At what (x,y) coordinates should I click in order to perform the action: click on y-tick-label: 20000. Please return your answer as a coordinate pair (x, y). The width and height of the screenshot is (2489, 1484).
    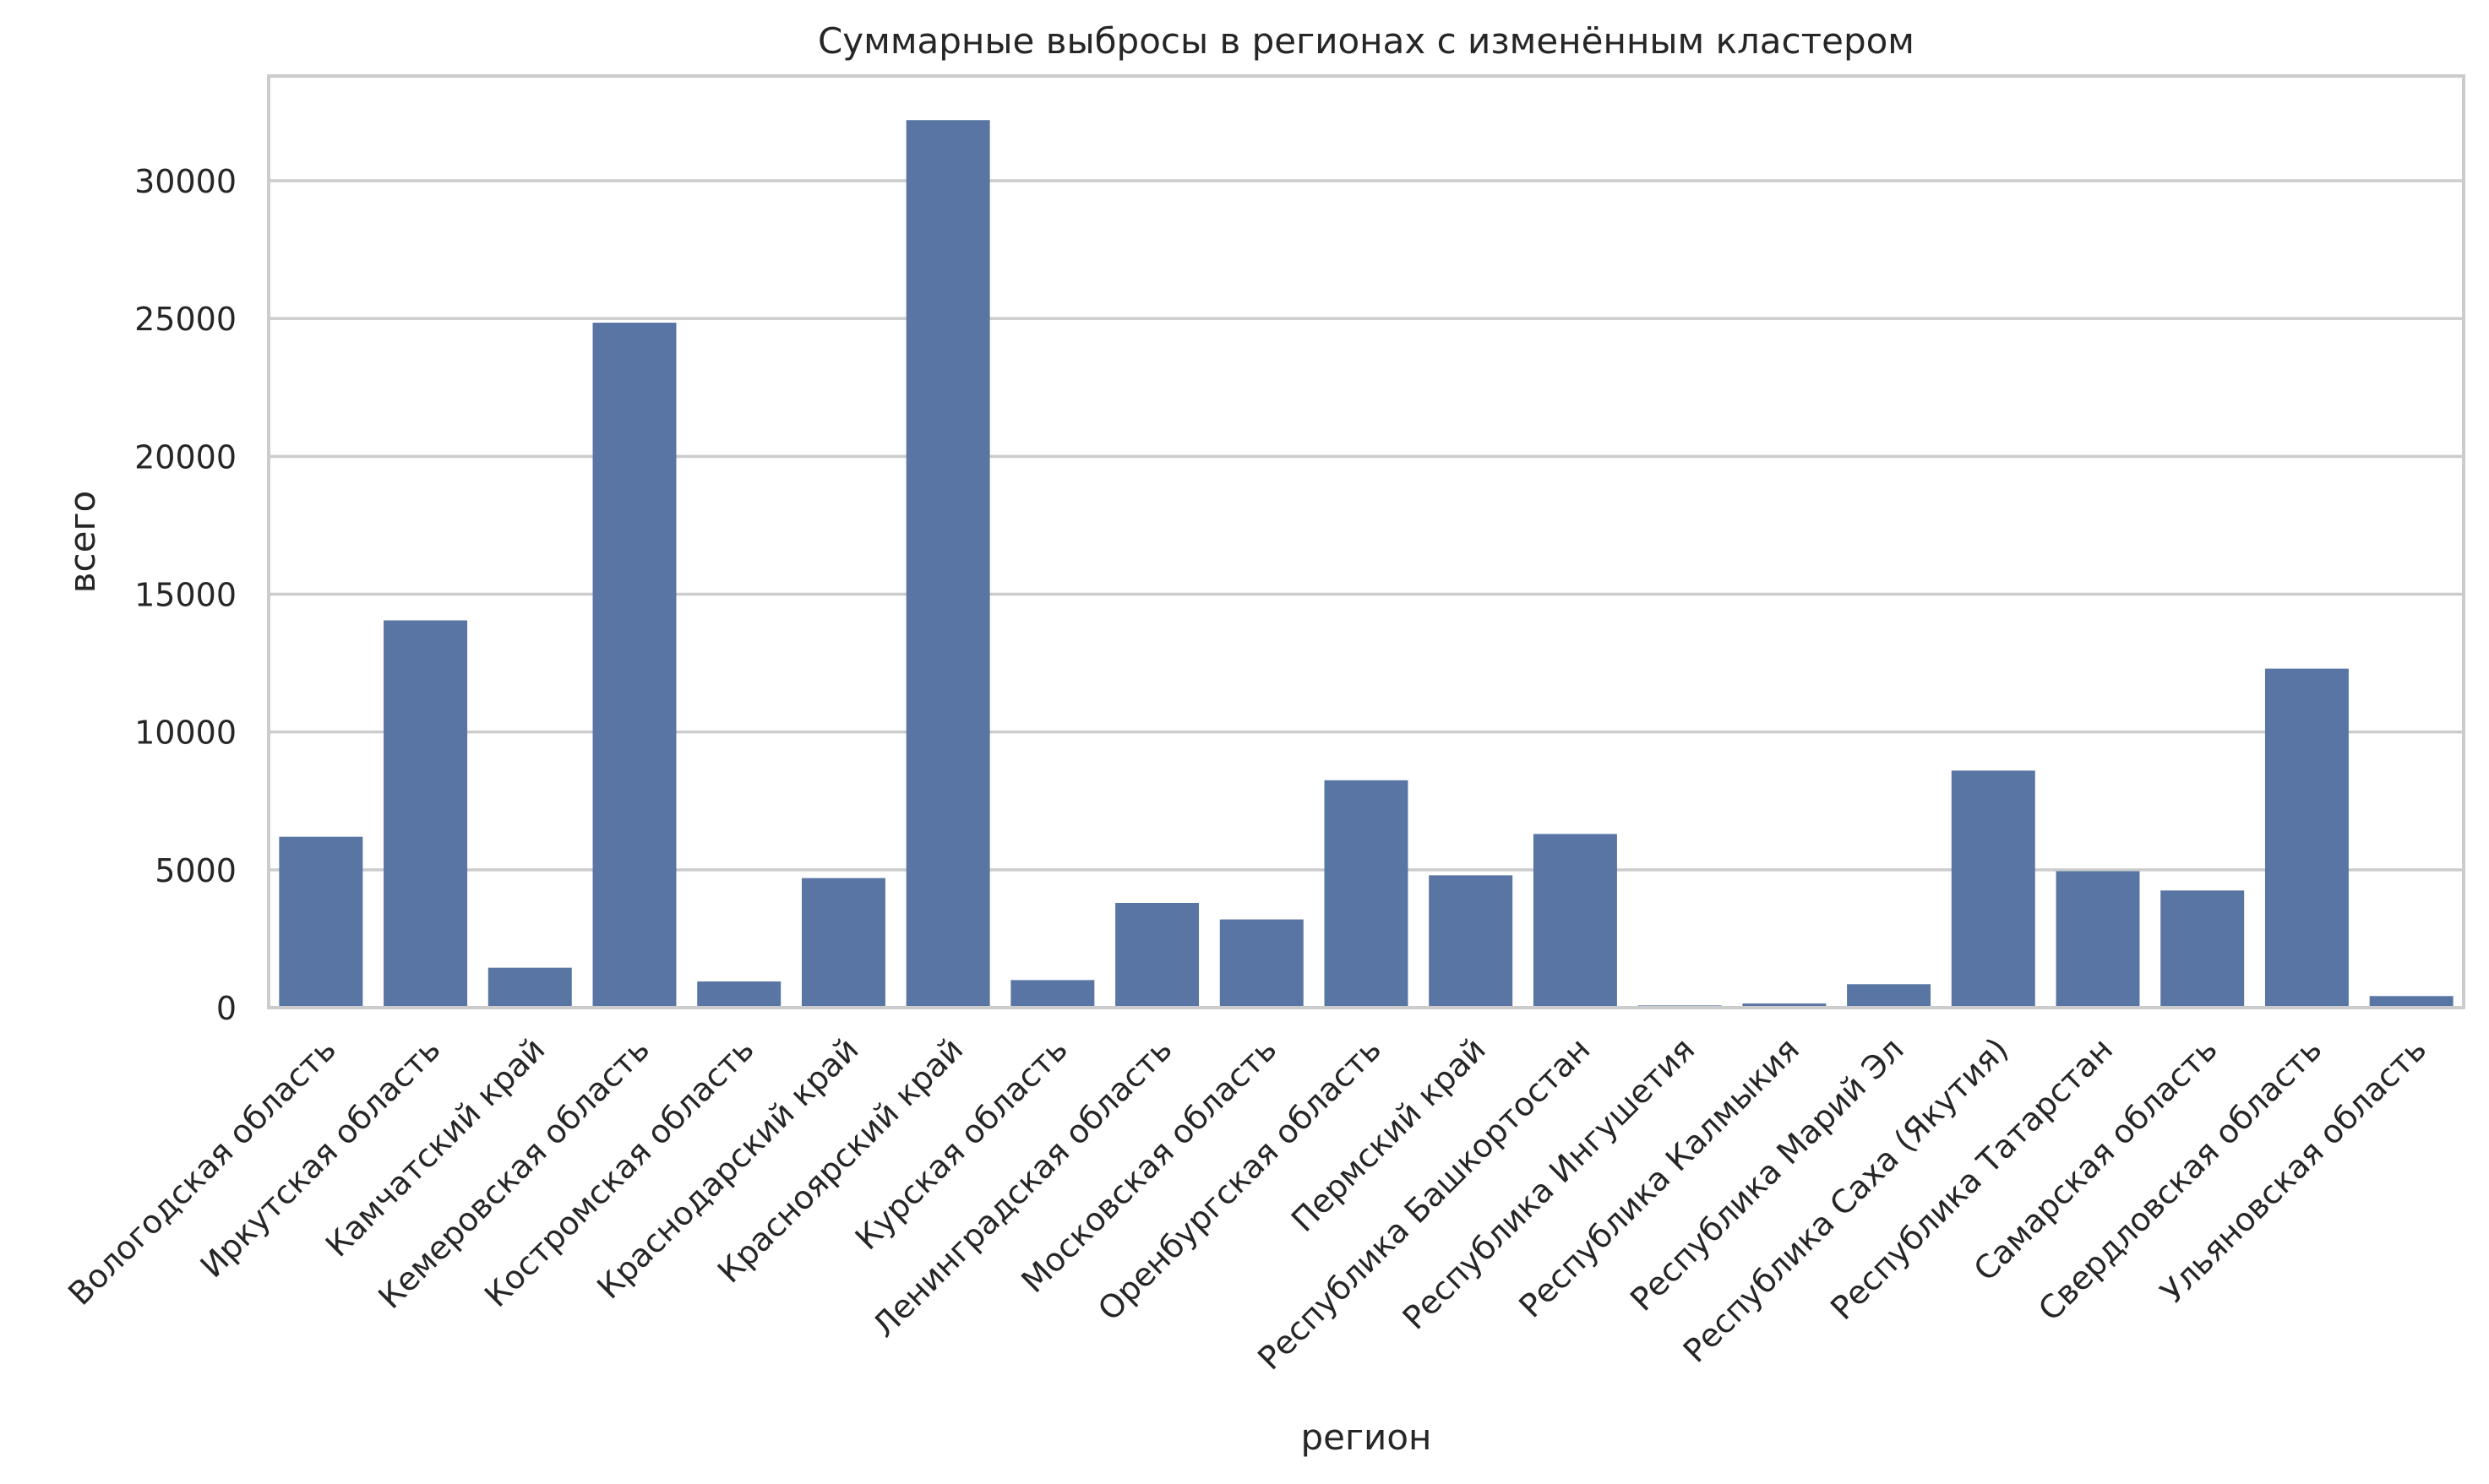
    Looking at the image, I should click on (185, 457).